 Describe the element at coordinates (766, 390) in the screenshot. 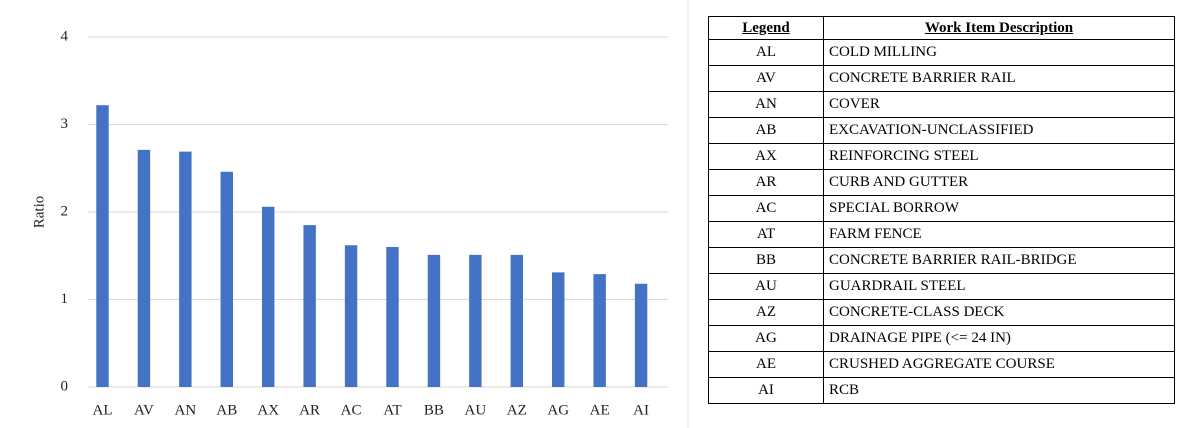

I see `legend-code: AI` at that location.